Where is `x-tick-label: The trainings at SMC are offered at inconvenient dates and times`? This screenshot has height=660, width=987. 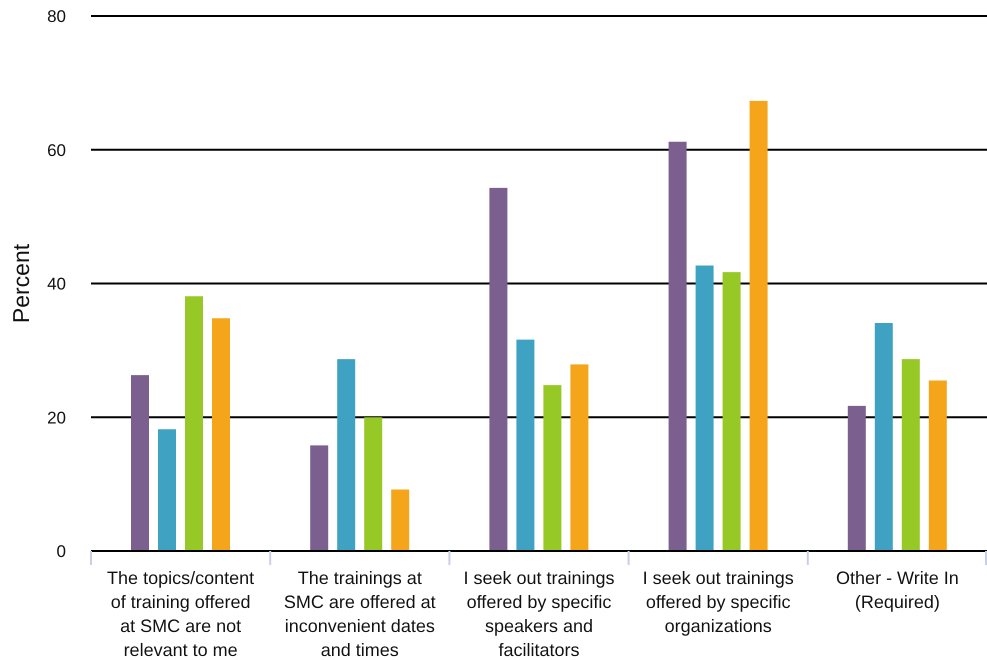
x-tick-label: The trainings at SMC are offered at inconvenient dates and times is located at coordinates (360, 614).